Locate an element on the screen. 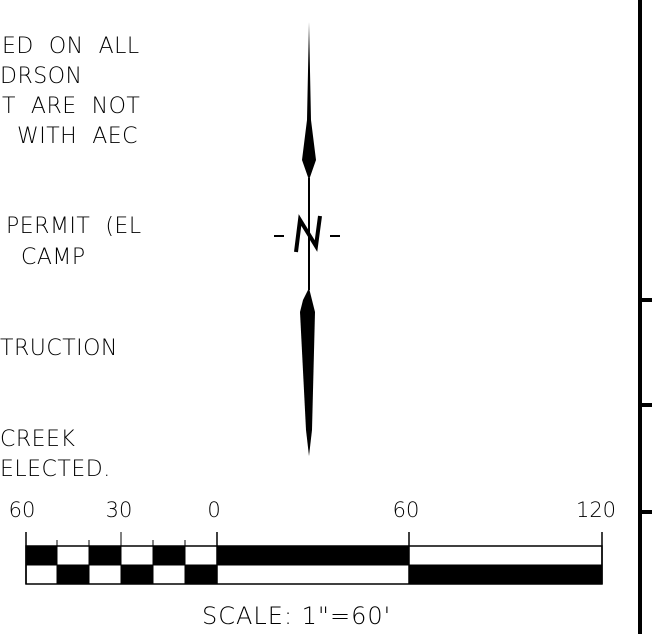  note-line-7: TRUCTION is located at coordinates (59, 348).